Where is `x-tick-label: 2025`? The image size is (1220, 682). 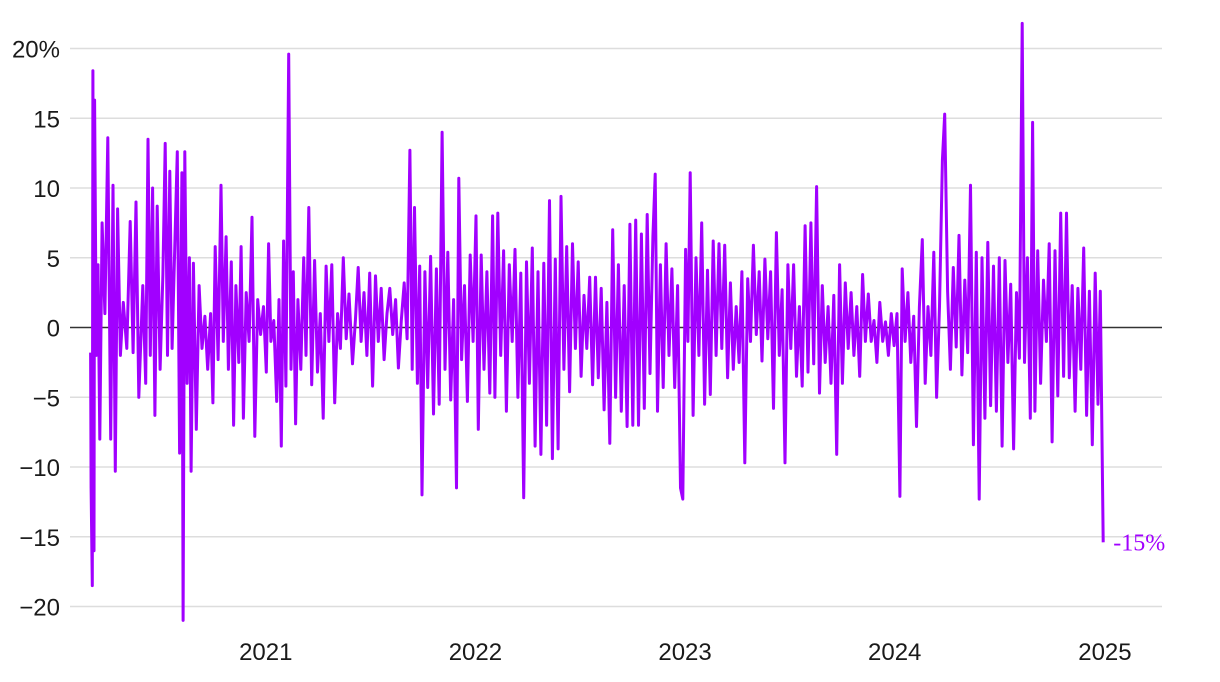 x-tick-label: 2025 is located at coordinates (1104, 652).